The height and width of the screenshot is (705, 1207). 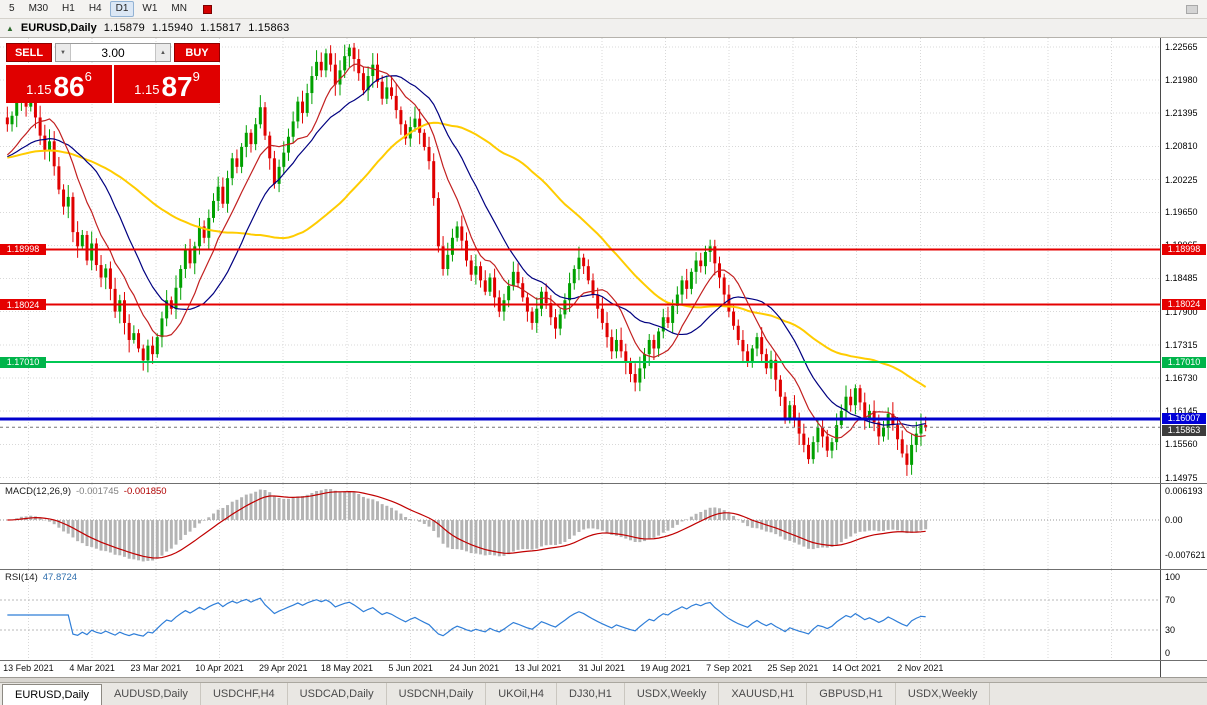 What do you see at coordinates (113, 52) in the screenshot?
I see `volume-value: 3.00` at bounding box center [113, 52].